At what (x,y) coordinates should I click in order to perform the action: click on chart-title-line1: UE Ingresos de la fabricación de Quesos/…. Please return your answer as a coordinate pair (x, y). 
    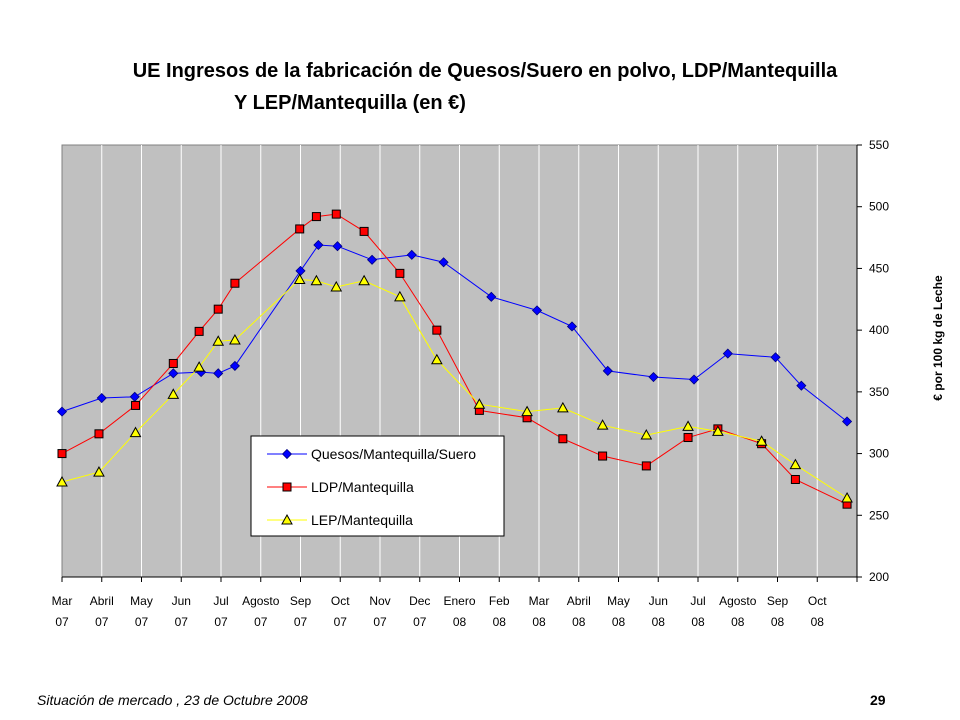
    Looking at the image, I should click on (485, 71).